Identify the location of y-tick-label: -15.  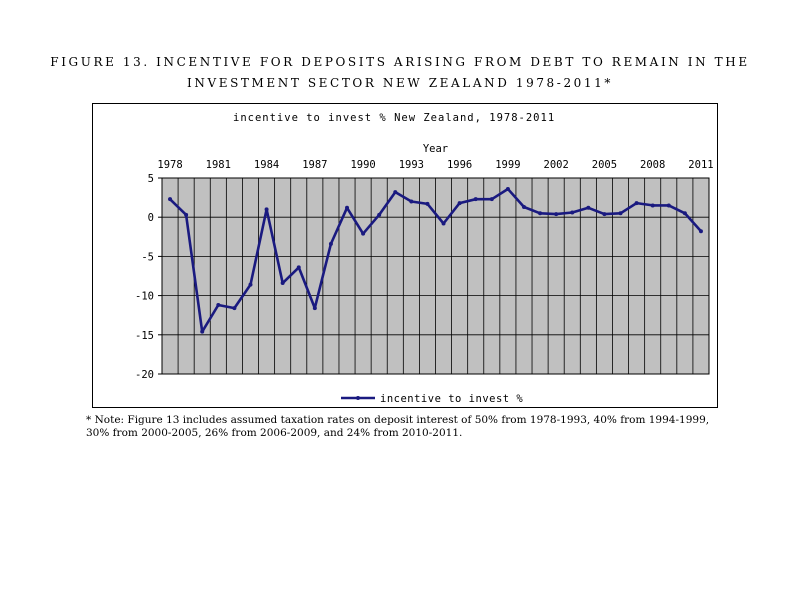
(144, 336).